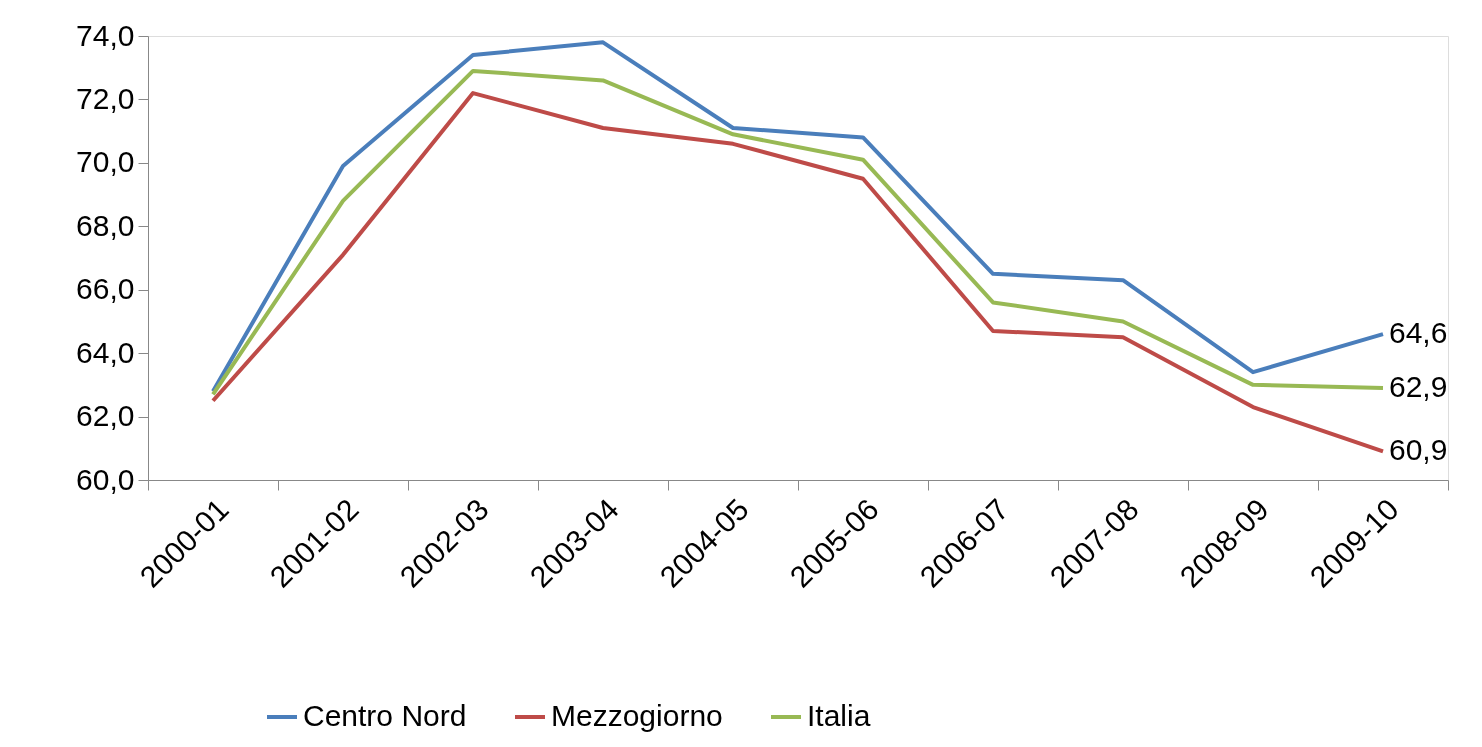 The height and width of the screenshot is (747, 1482). I want to click on y-tick-label: 62,0, so click(105, 416).